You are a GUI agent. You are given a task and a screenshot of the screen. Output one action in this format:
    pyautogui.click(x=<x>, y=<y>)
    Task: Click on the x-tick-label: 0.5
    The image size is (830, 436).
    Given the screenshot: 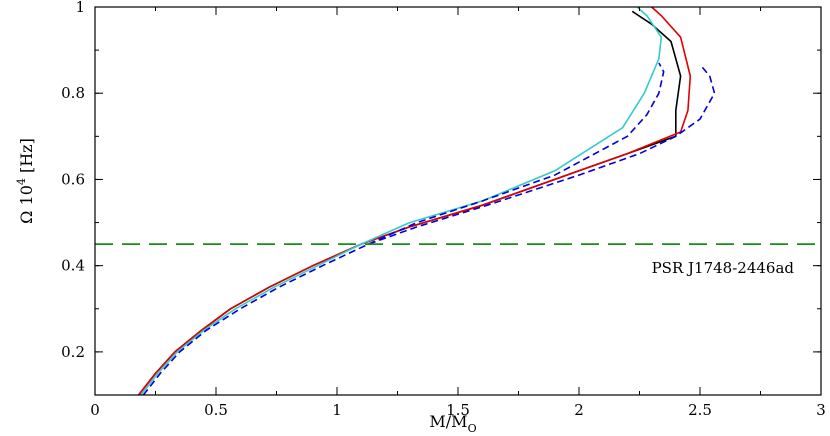 What is the action you would take?
    pyautogui.click(x=216, y=410)
    